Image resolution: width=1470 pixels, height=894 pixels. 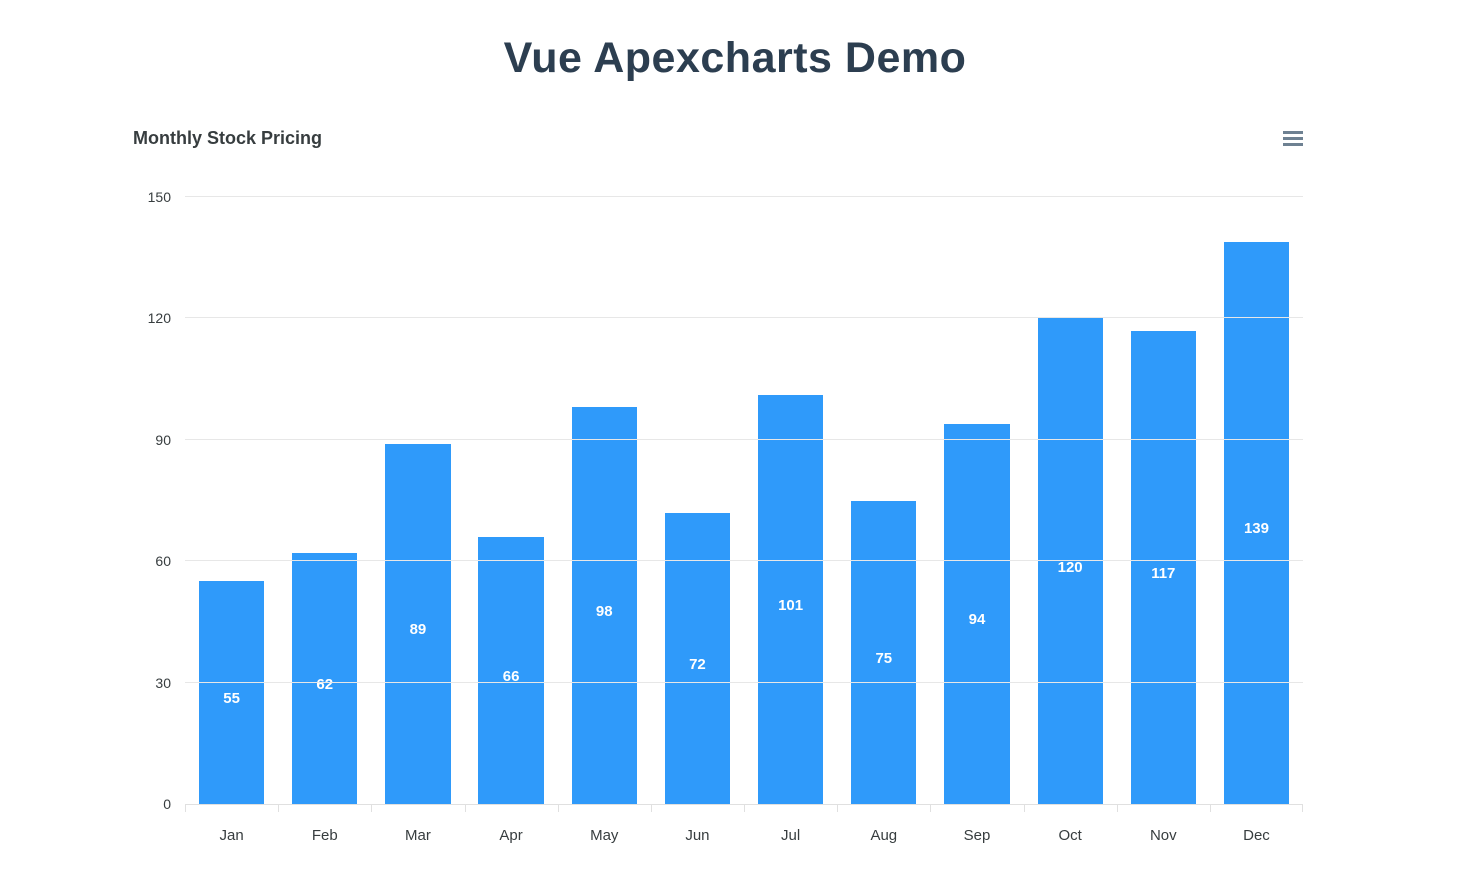 I want to click on bar-column-apr: 66, so click(x=511, y=500).